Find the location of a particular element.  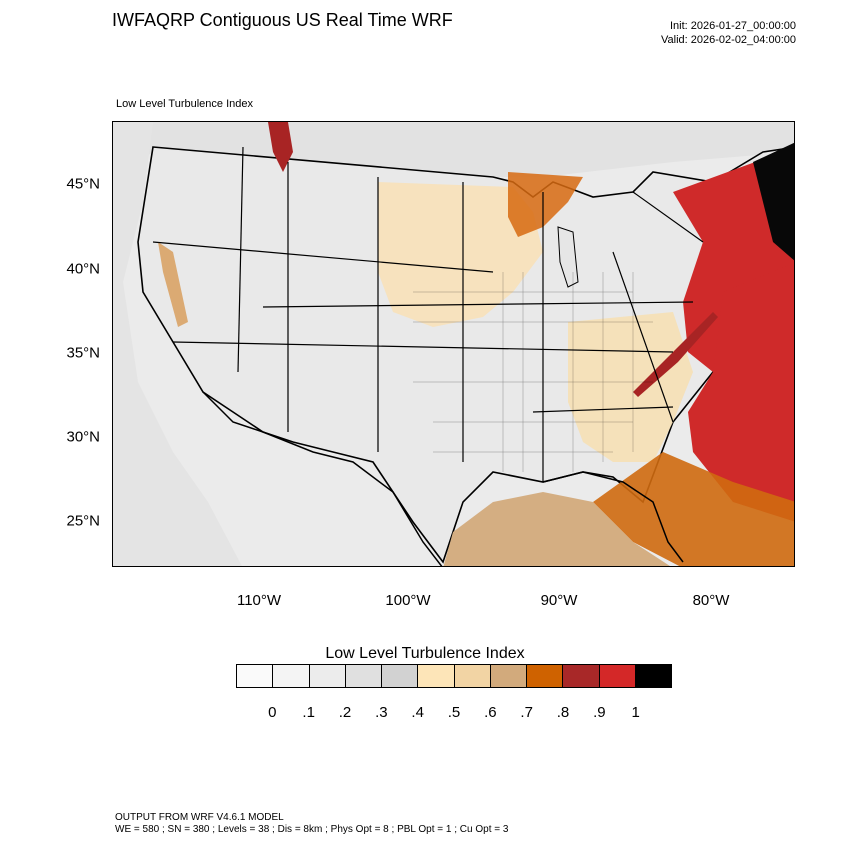

county-grid is located at coordinates (533, 372).